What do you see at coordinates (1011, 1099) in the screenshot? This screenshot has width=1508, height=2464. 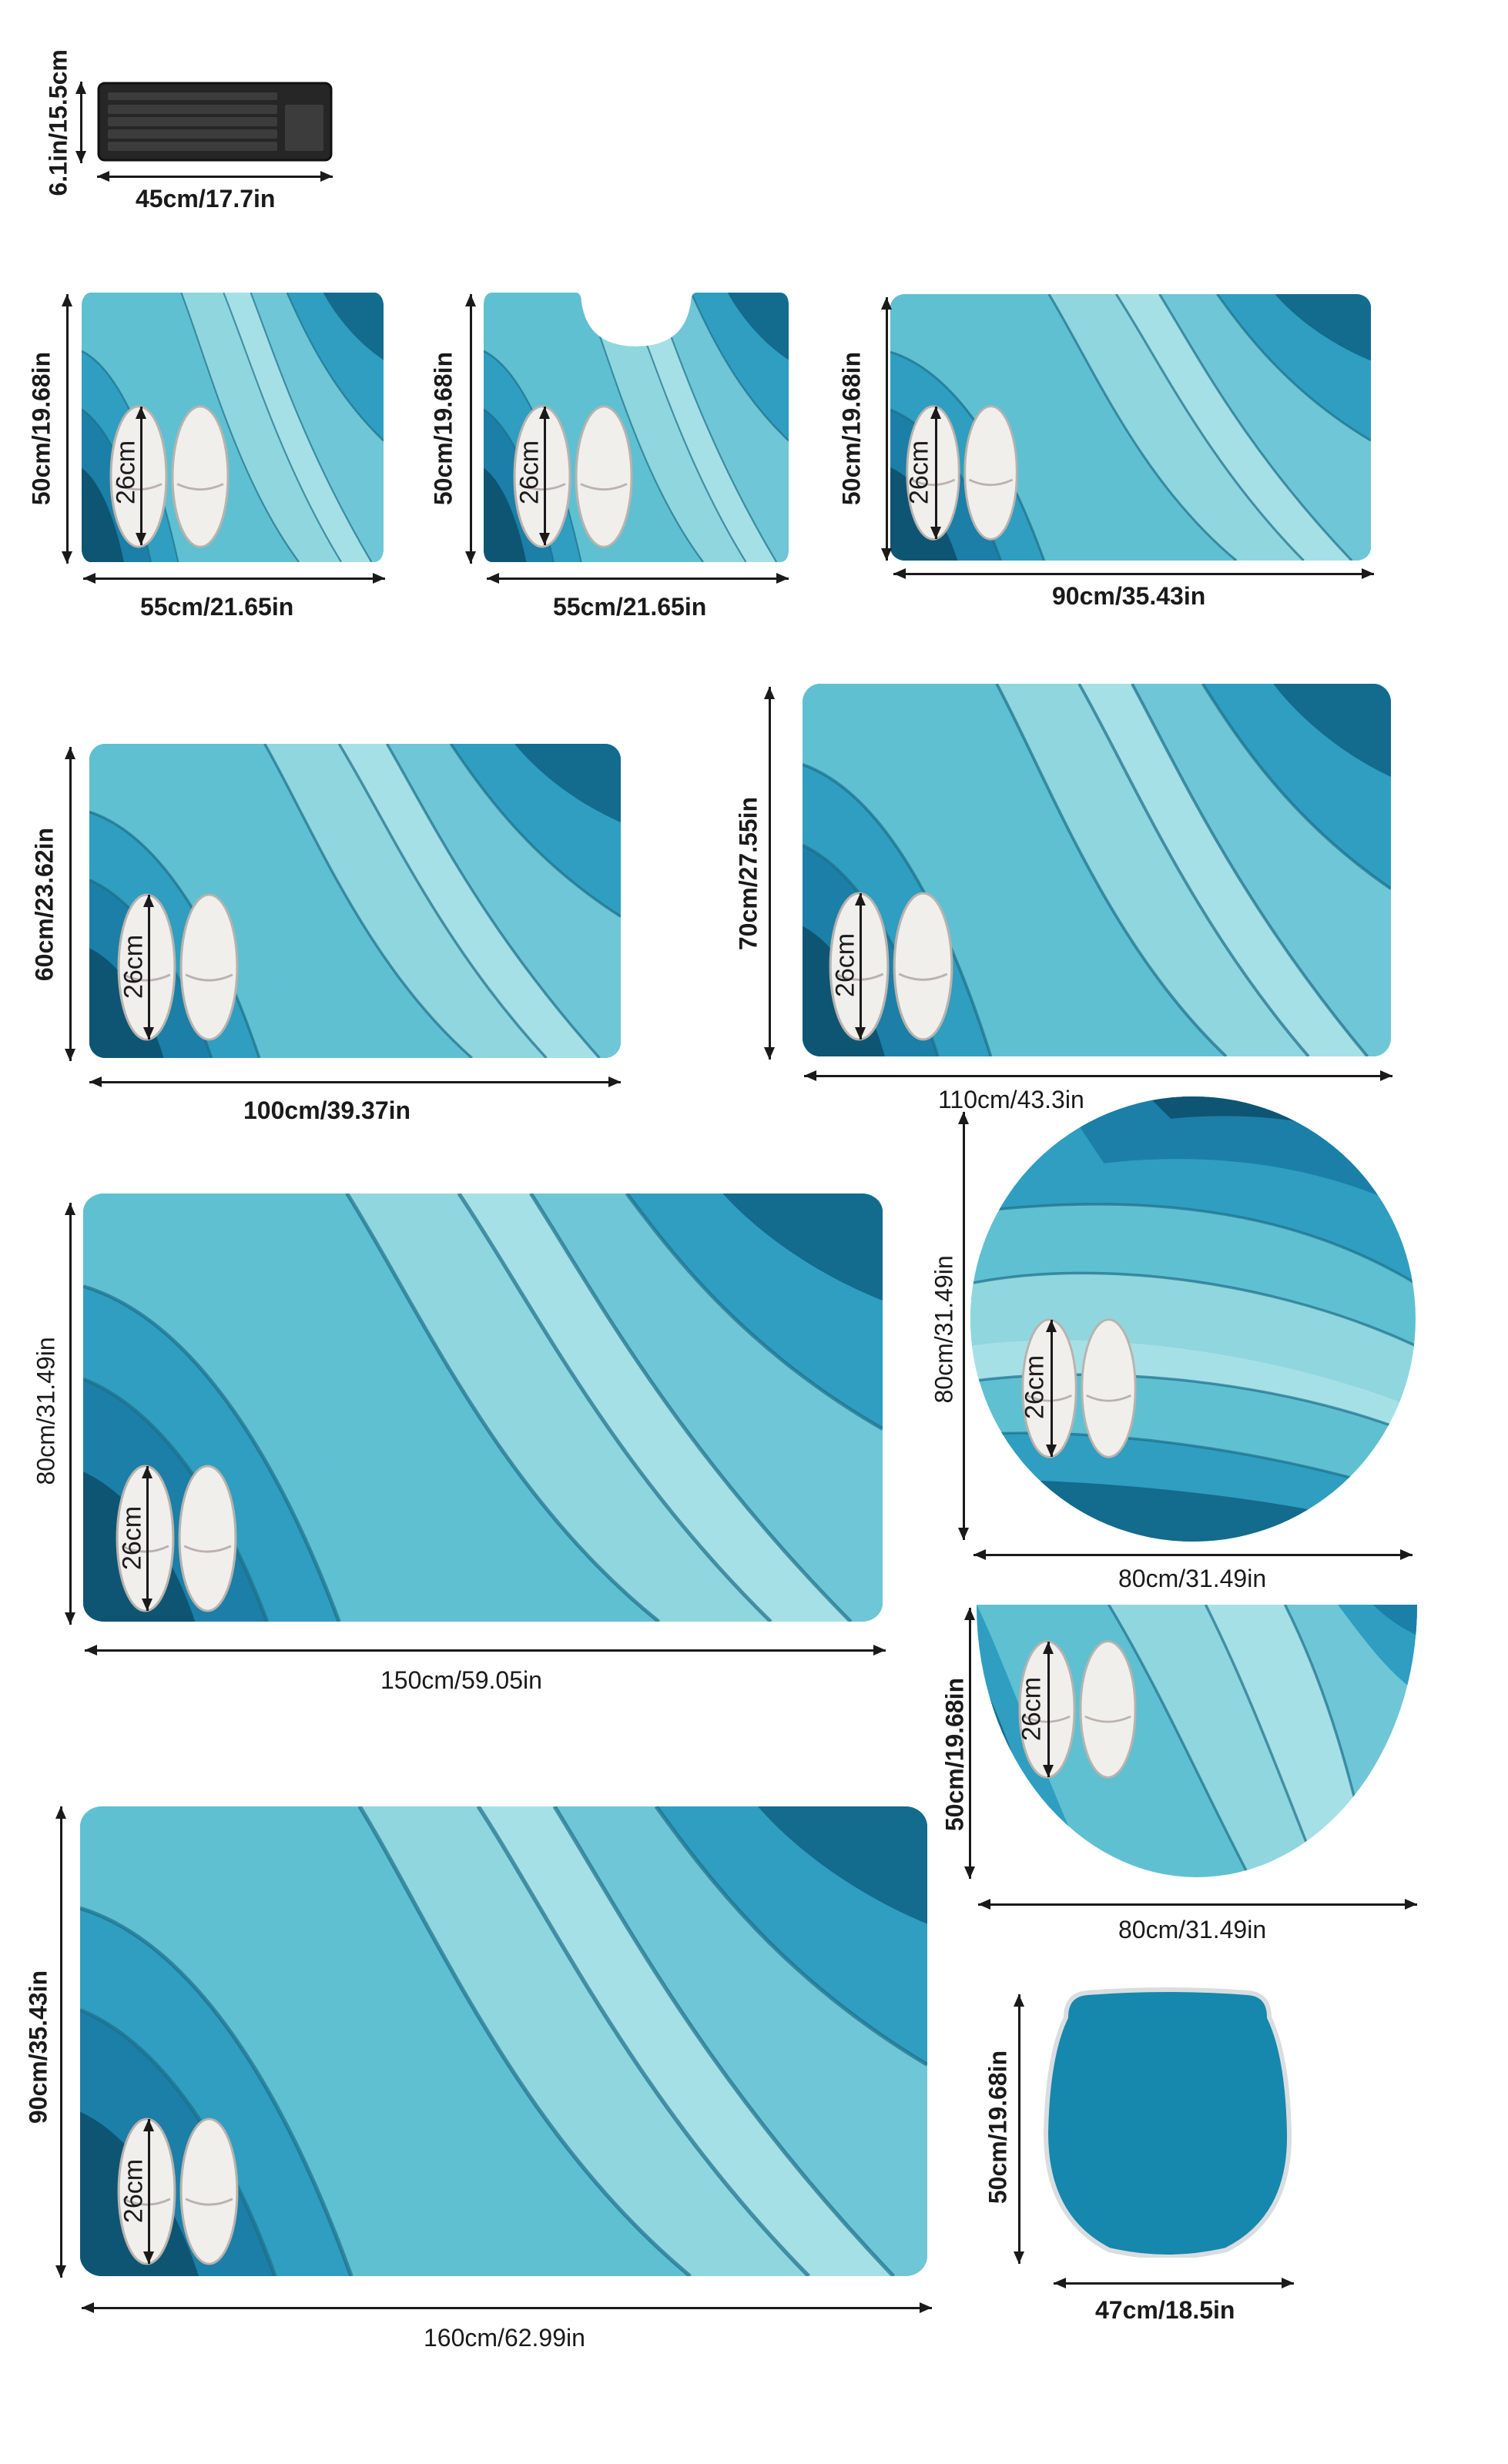 I see `width-label: 110cm/43.3in` at bounding box center [1011, 1099].